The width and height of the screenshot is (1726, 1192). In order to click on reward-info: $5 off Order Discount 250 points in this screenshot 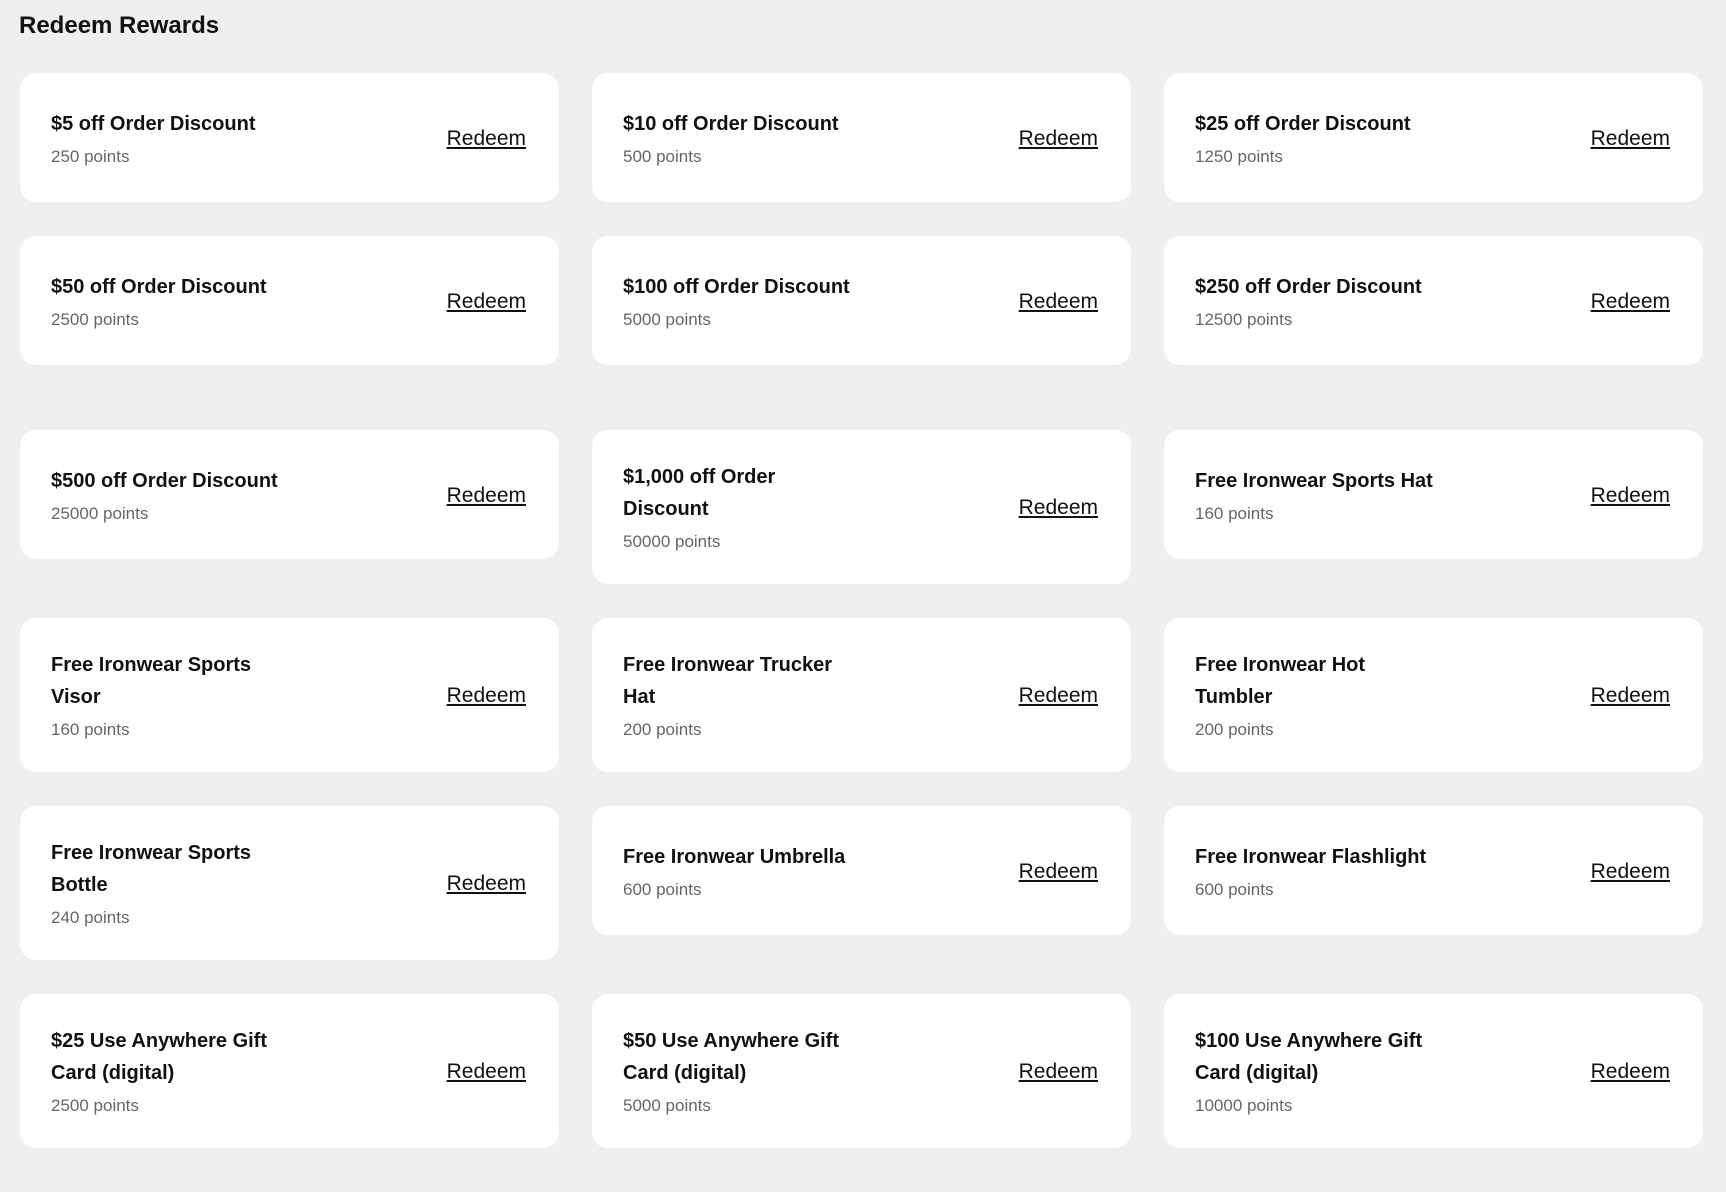, I will do `click(153, 139)`.